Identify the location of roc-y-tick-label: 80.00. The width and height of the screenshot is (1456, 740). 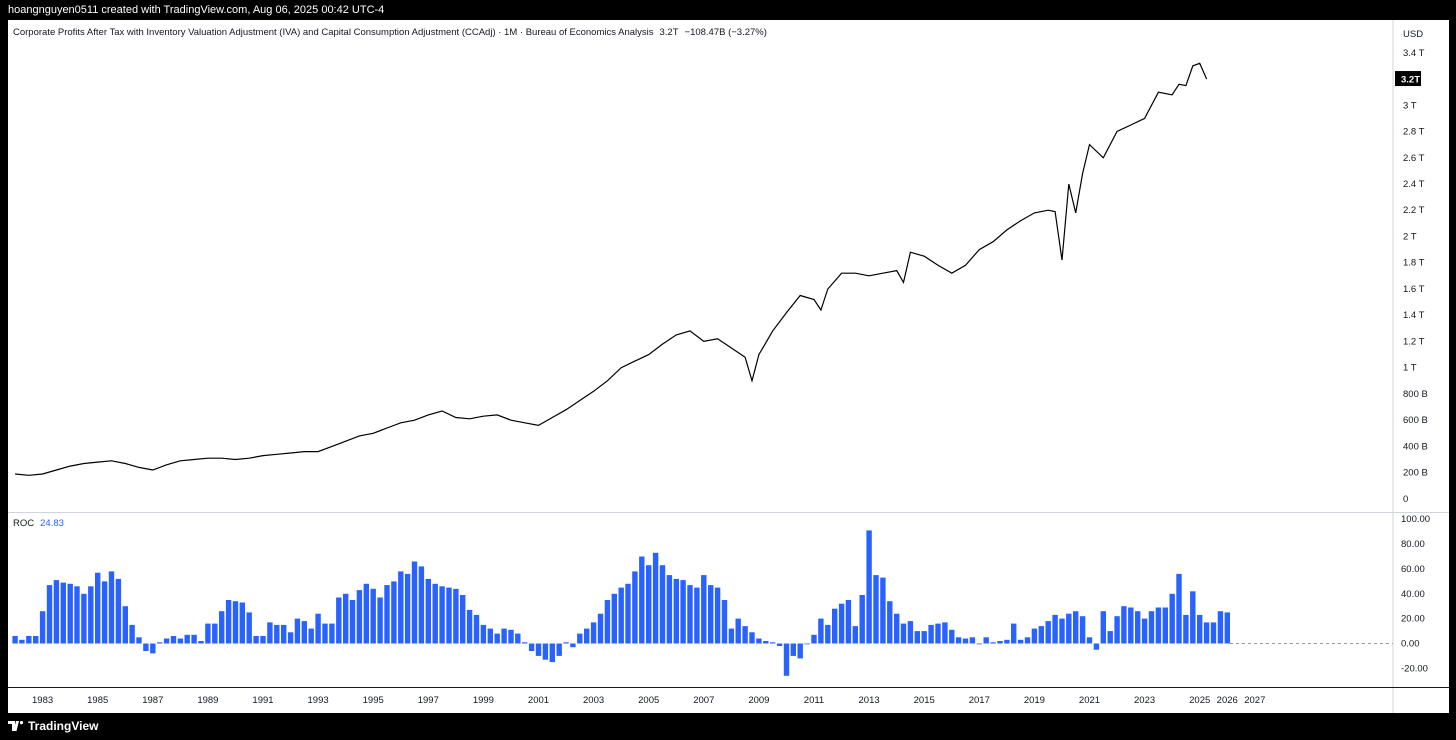
(1413, 544).